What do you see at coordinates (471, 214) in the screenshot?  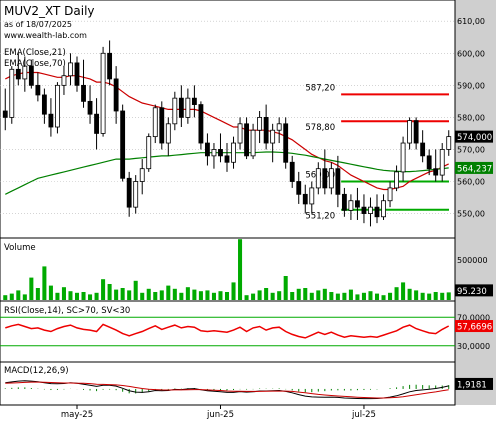 I see `price-tick-label: 550,00` at bounding box center [471, 214].